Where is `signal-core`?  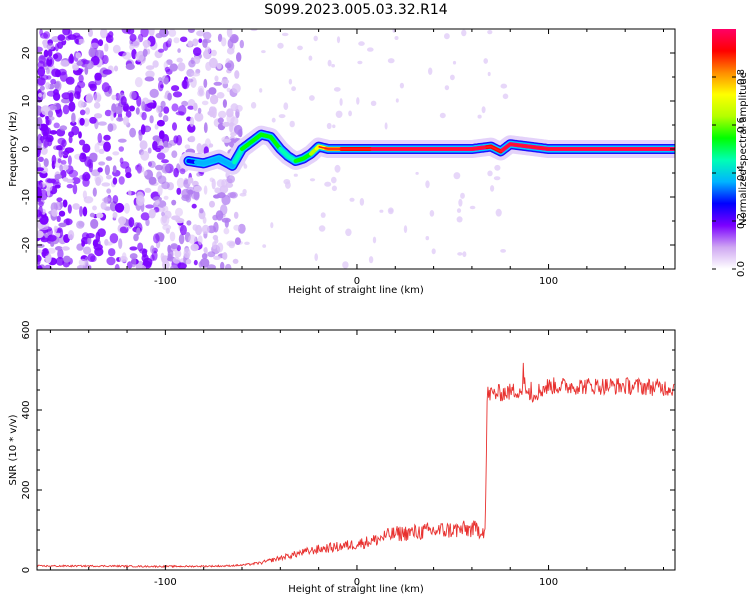 signal-core is located at coordinates (496, 148).